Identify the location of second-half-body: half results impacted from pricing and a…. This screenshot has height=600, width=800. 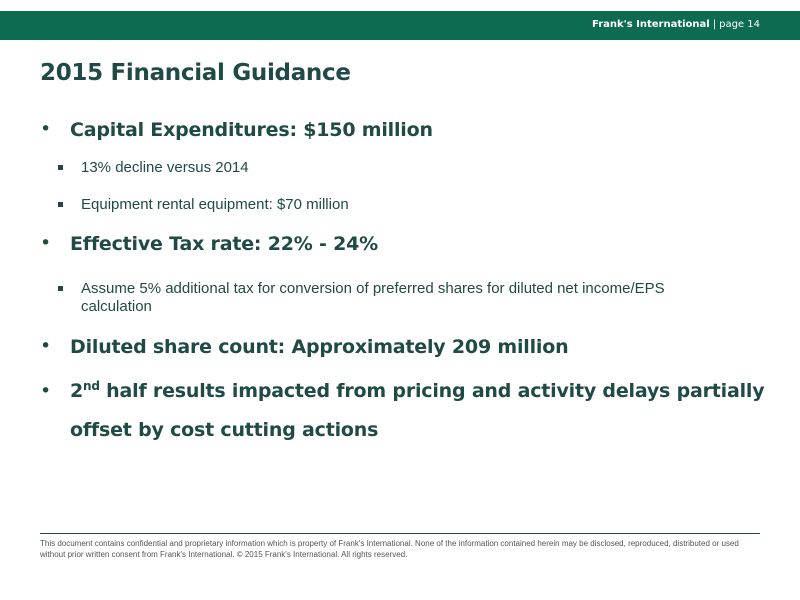
(417, 410).